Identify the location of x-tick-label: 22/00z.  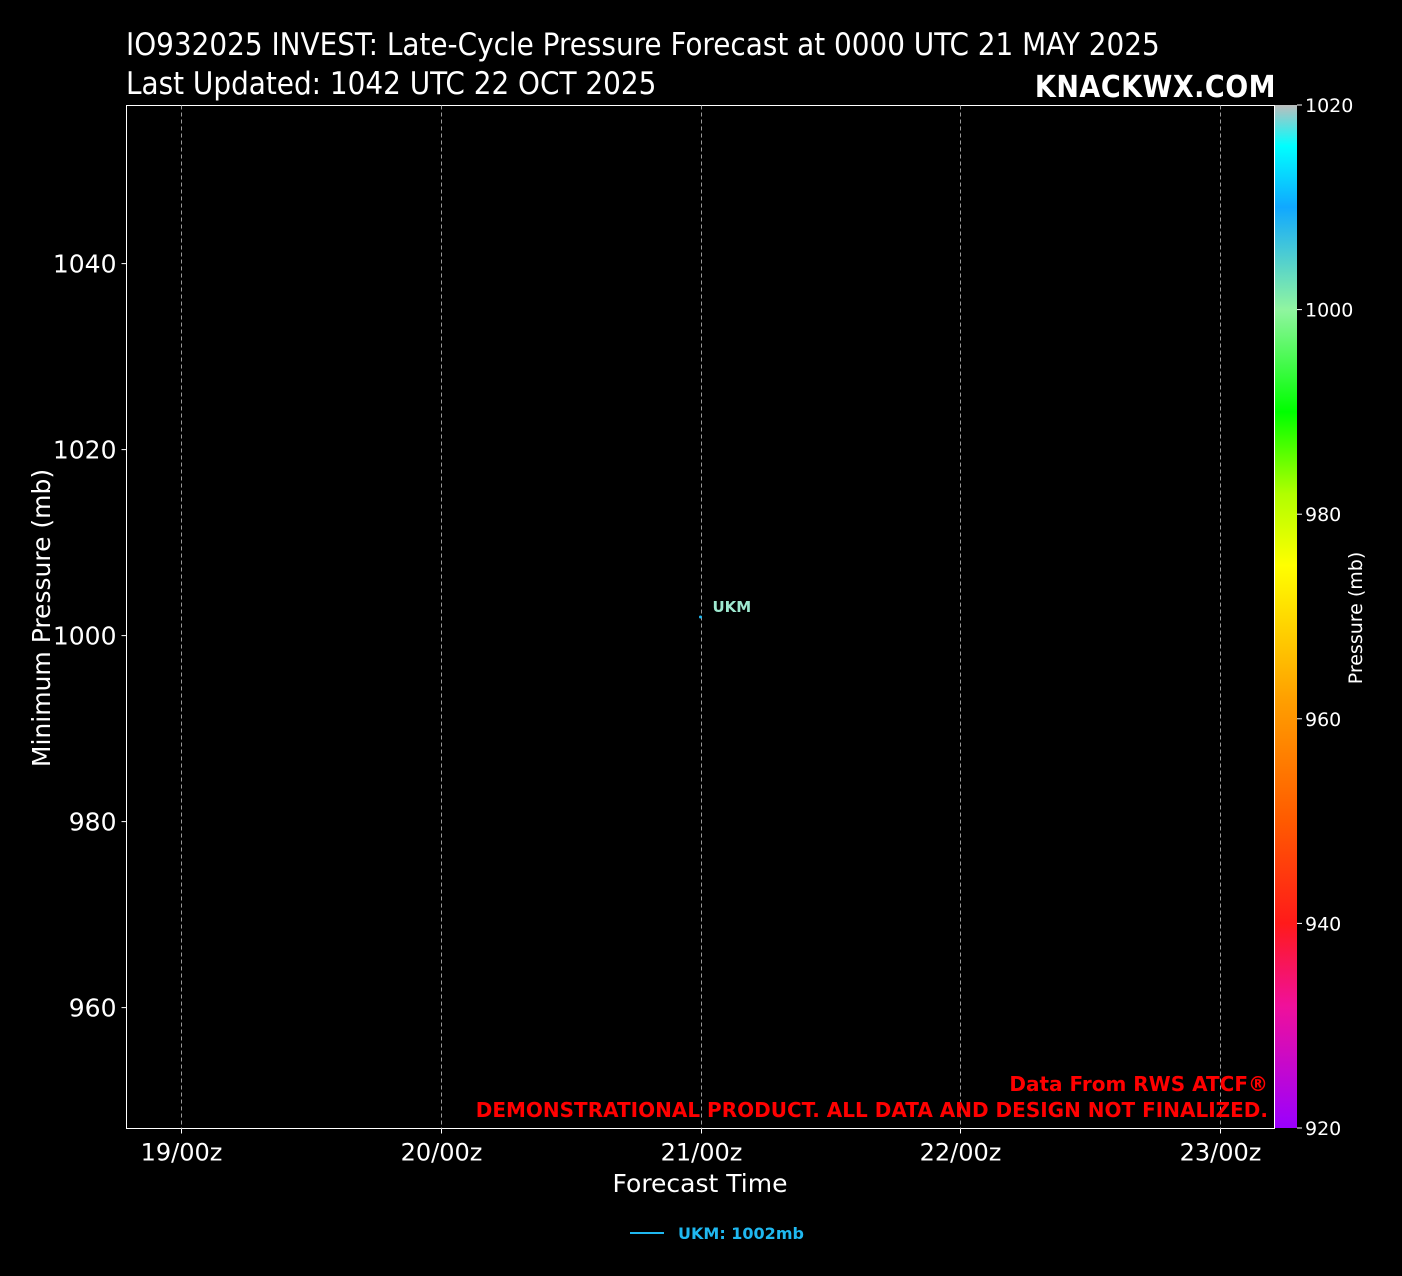
(961, 1153).